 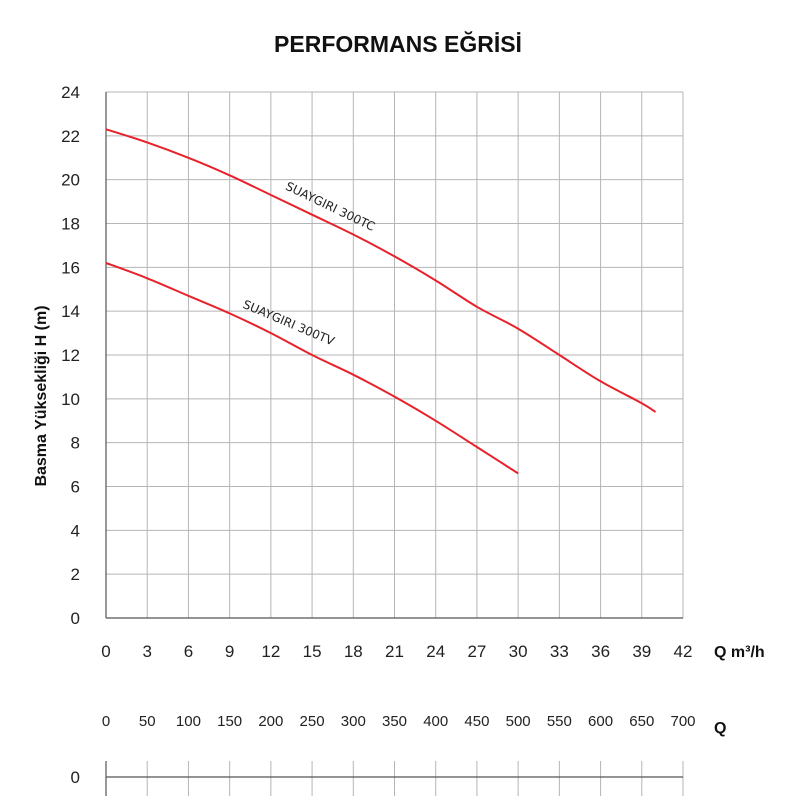 I want to click on secondary-tick-label: 100, so click(x=188, y=721).